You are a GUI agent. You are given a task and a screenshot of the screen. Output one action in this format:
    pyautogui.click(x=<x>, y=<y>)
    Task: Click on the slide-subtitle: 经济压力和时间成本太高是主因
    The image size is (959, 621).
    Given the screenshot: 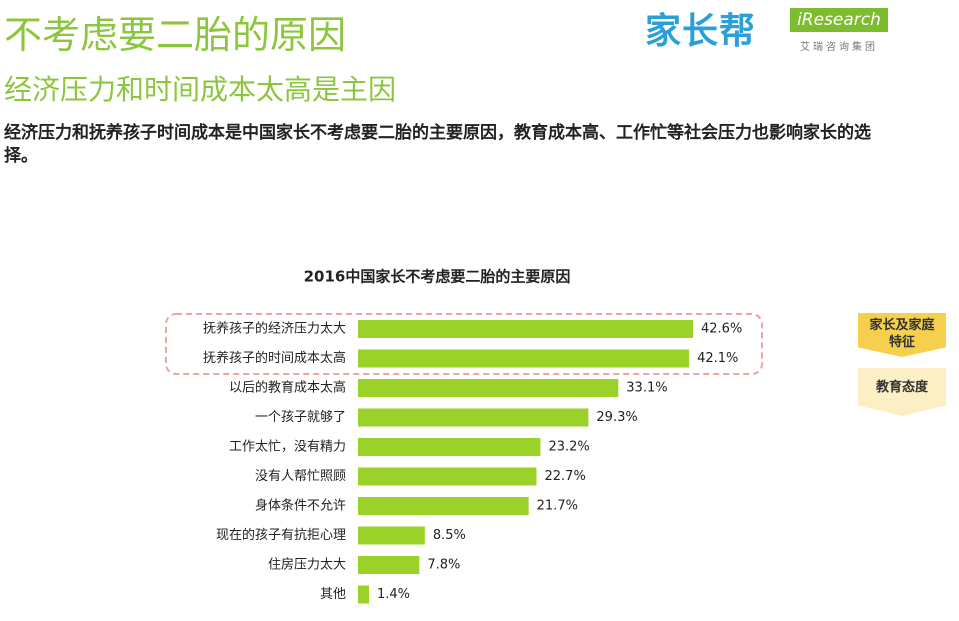 What is the action you would take?
    pyautogui.click(x=200, y=89)
    